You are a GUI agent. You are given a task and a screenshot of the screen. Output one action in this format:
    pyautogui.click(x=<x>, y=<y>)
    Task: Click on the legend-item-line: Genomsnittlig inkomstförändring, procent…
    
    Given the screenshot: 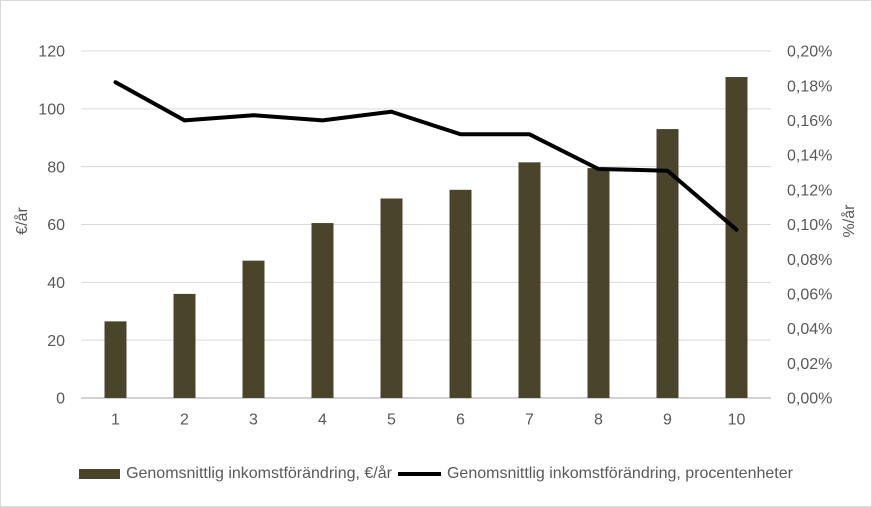 What is the action you would take?
    pyautogui.click(x=595, y=474)
    